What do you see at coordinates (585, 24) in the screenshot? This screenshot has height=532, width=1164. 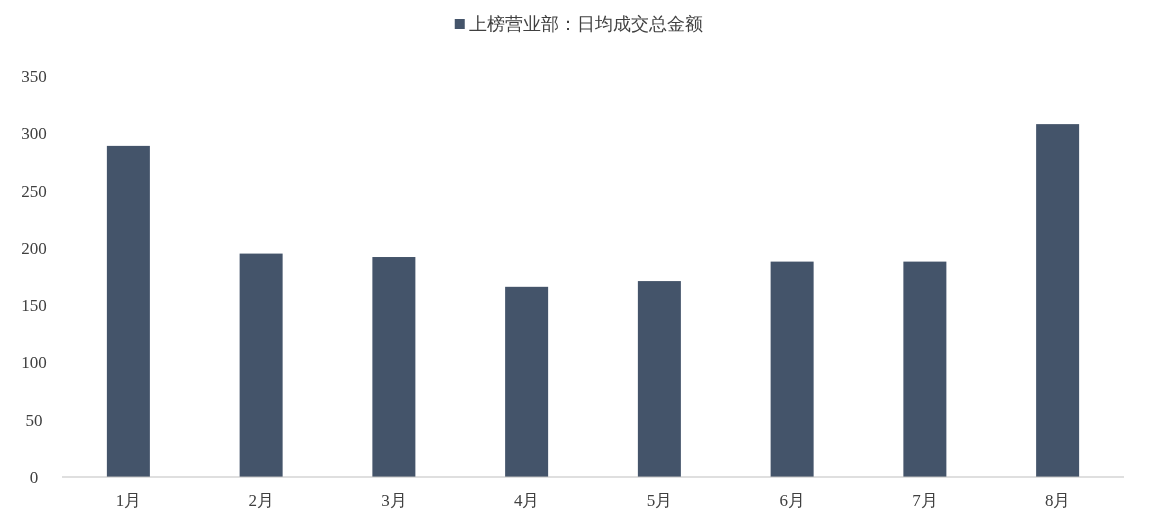 I see `legend-label: 上榜营业部：日均成交总金额` at bounding box center [585, 24].